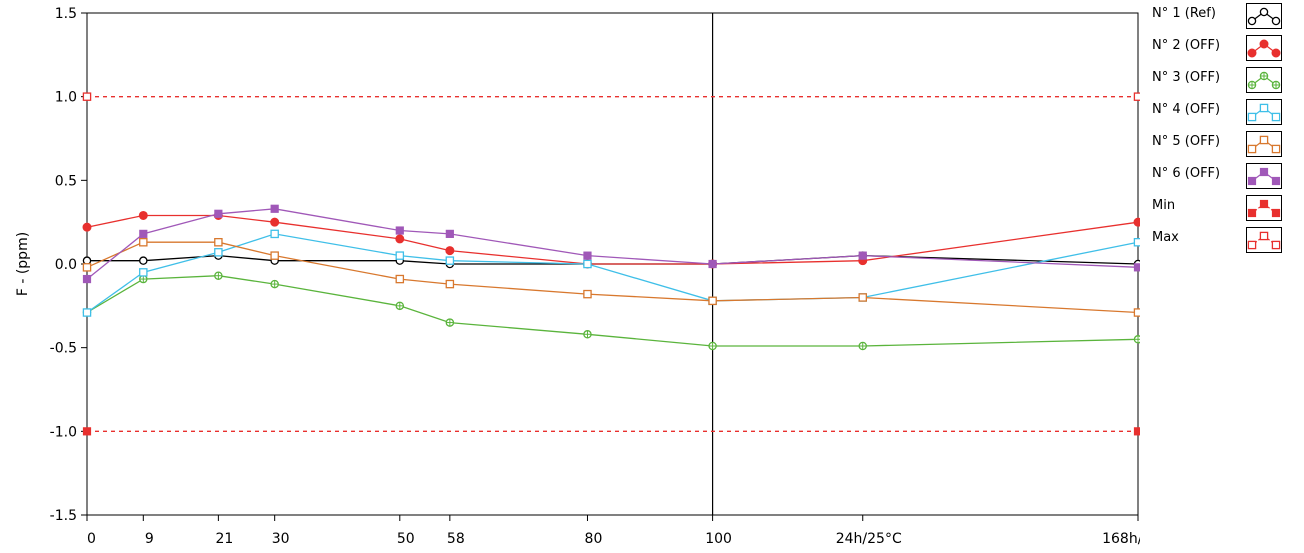 This screenshot has width=1304, height=553. I want to click on legend-item: Min, so click(1227, 210).